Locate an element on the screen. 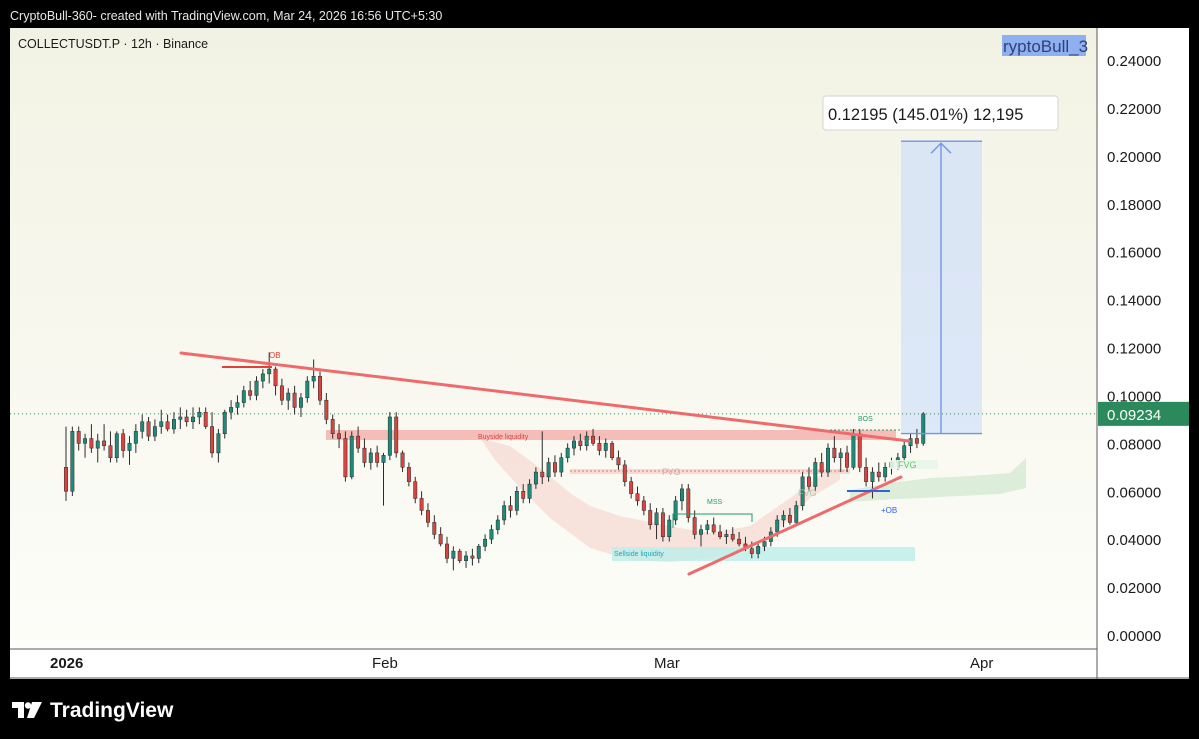 This screenshot has height=739, width=1199. price-tick-label: 0.00000 is located at coordinates (1134, 636).